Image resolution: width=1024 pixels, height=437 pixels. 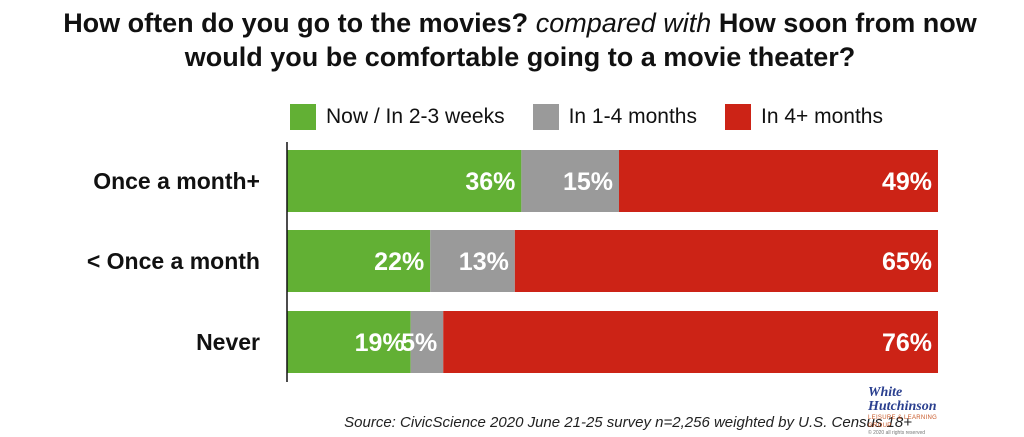 What do you see at coordinates (903, 422) in the screenshot?
I see `logo-tagline: LEISURE & LEARNING GROUP` at bounding box center [903, 422].